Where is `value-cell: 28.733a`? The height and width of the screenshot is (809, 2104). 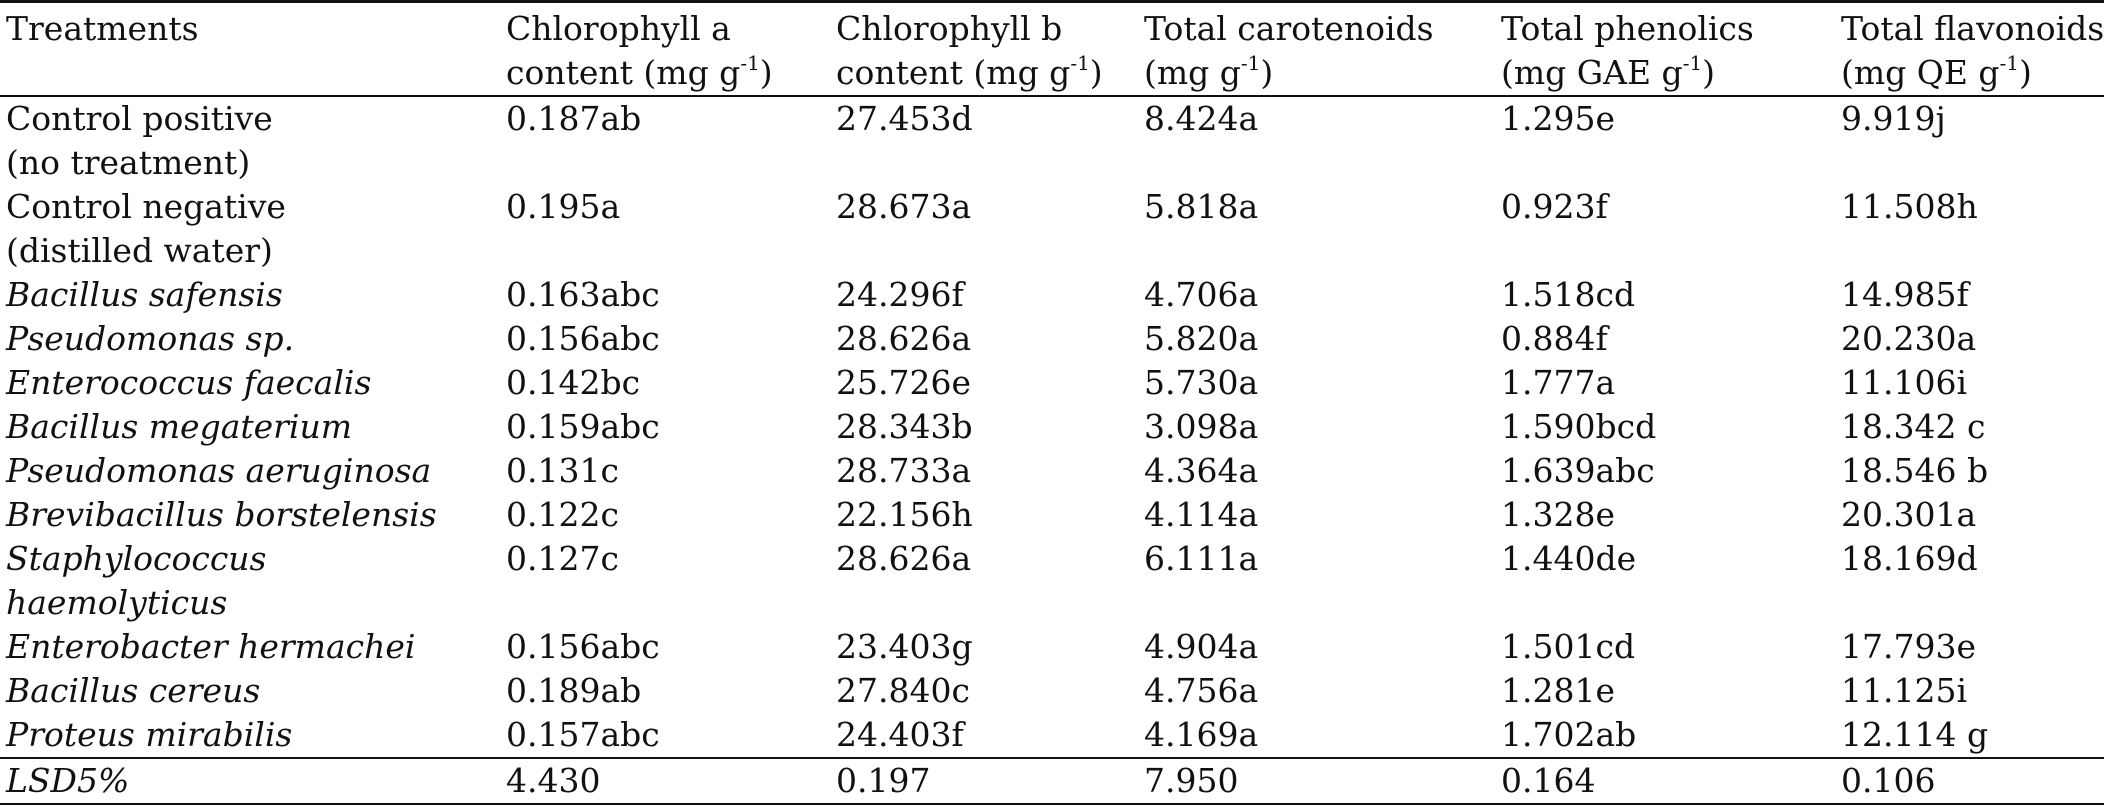
value-cell: 28.733a is located at coordinates (904, 470).